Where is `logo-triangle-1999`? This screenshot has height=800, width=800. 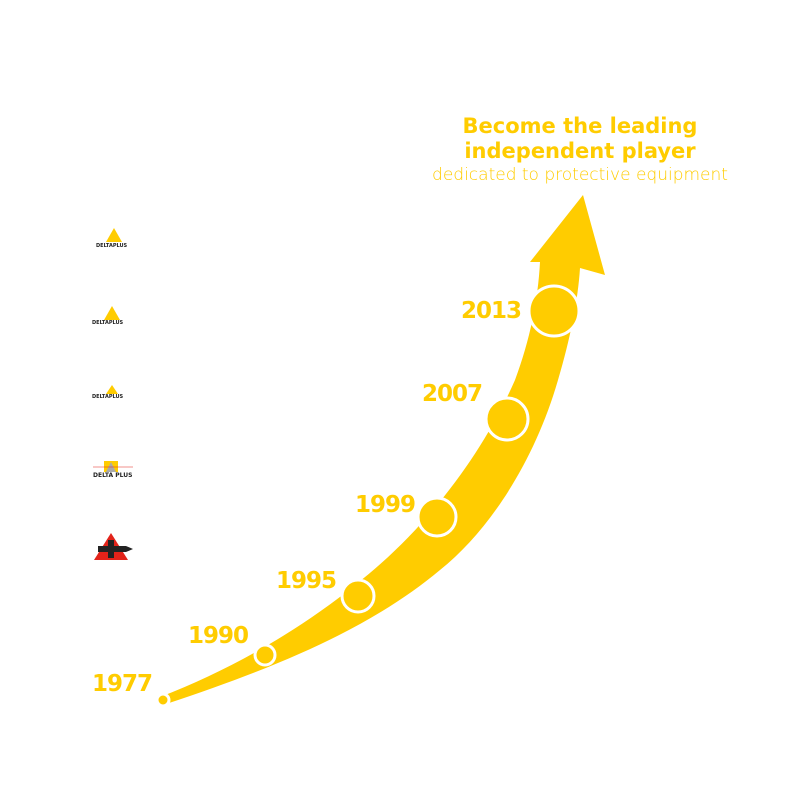 logo-triangle-1999 is located at coordinates (112, 389).